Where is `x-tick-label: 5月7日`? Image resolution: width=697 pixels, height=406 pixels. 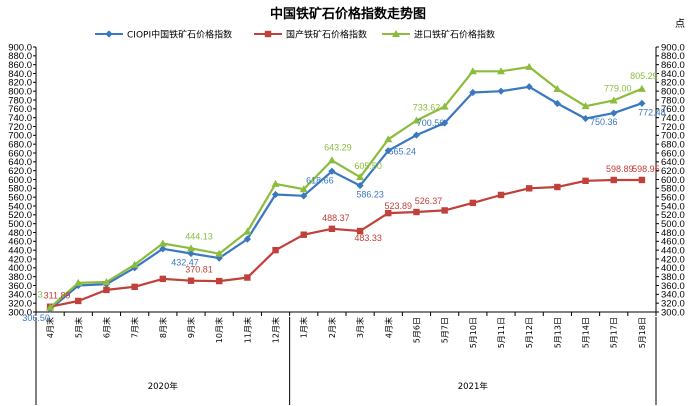 x-tick-label: 5月7日 is located at coordinates (445, 330).